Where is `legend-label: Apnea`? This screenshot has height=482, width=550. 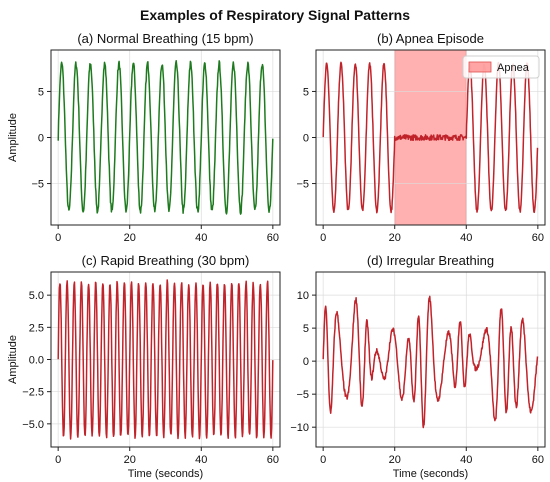 legend-label: Apnea is located at coordinates (513, 68).